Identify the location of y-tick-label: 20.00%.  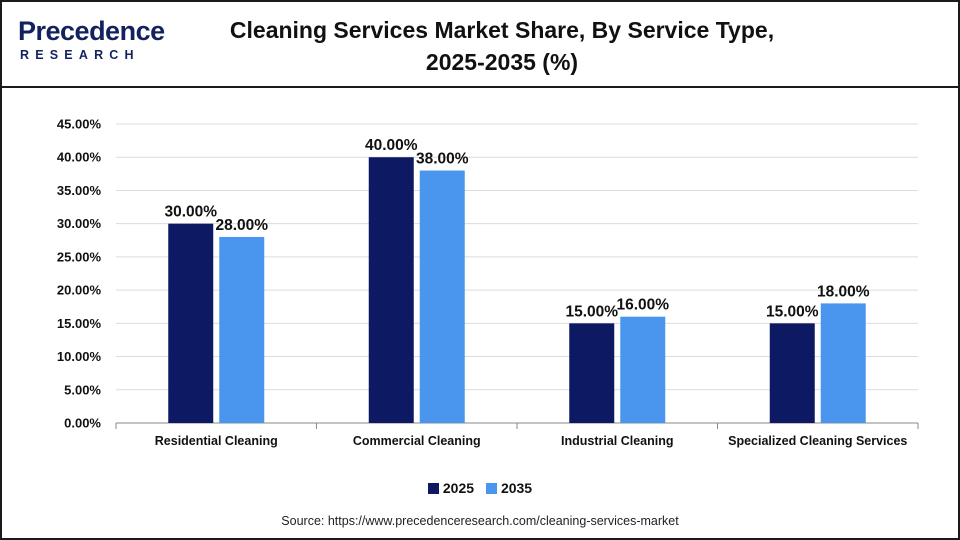
(79, 290).